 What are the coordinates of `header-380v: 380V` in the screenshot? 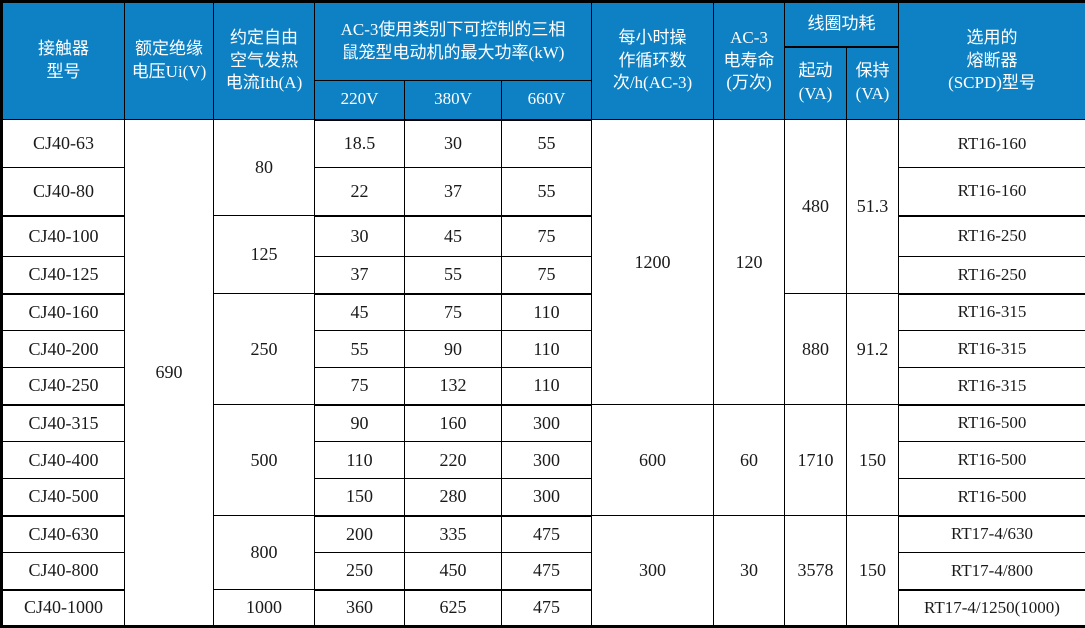 It's located at (453, 100).